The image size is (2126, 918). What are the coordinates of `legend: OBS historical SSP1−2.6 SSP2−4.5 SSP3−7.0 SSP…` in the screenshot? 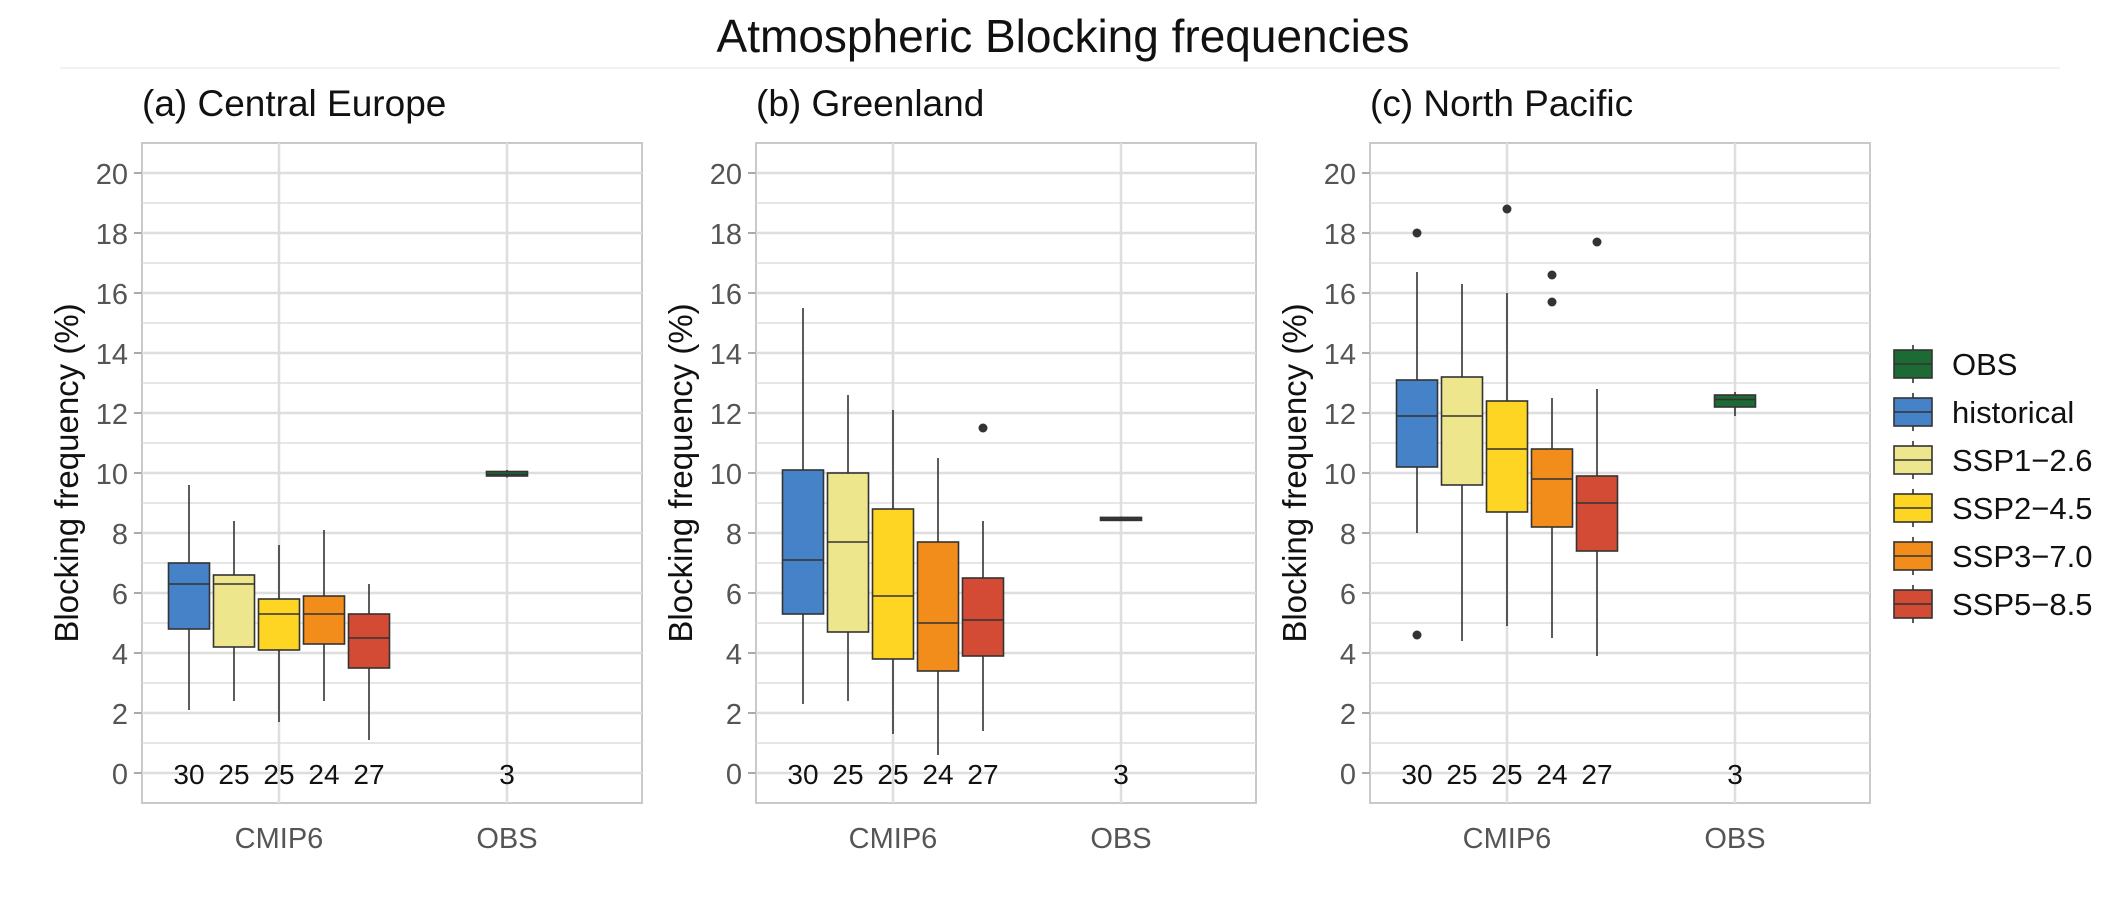 It's located at (1992, 484).